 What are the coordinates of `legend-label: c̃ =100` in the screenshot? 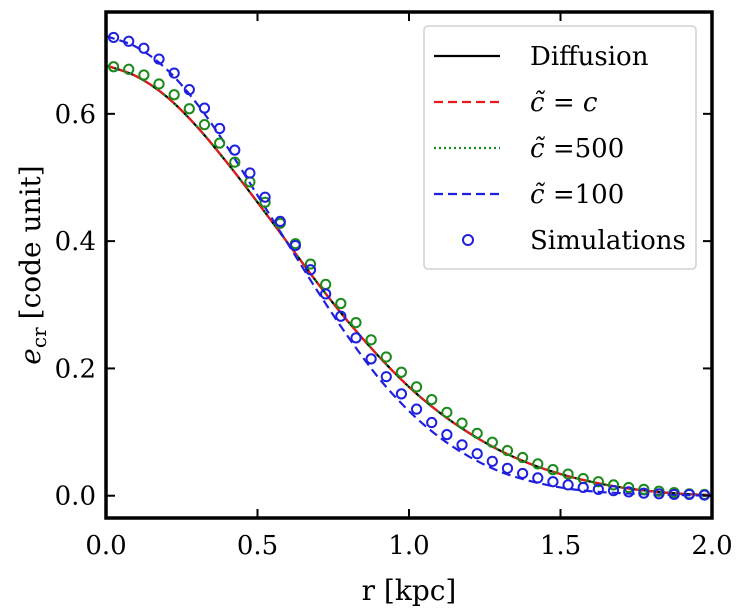 It's located at (577, 195).